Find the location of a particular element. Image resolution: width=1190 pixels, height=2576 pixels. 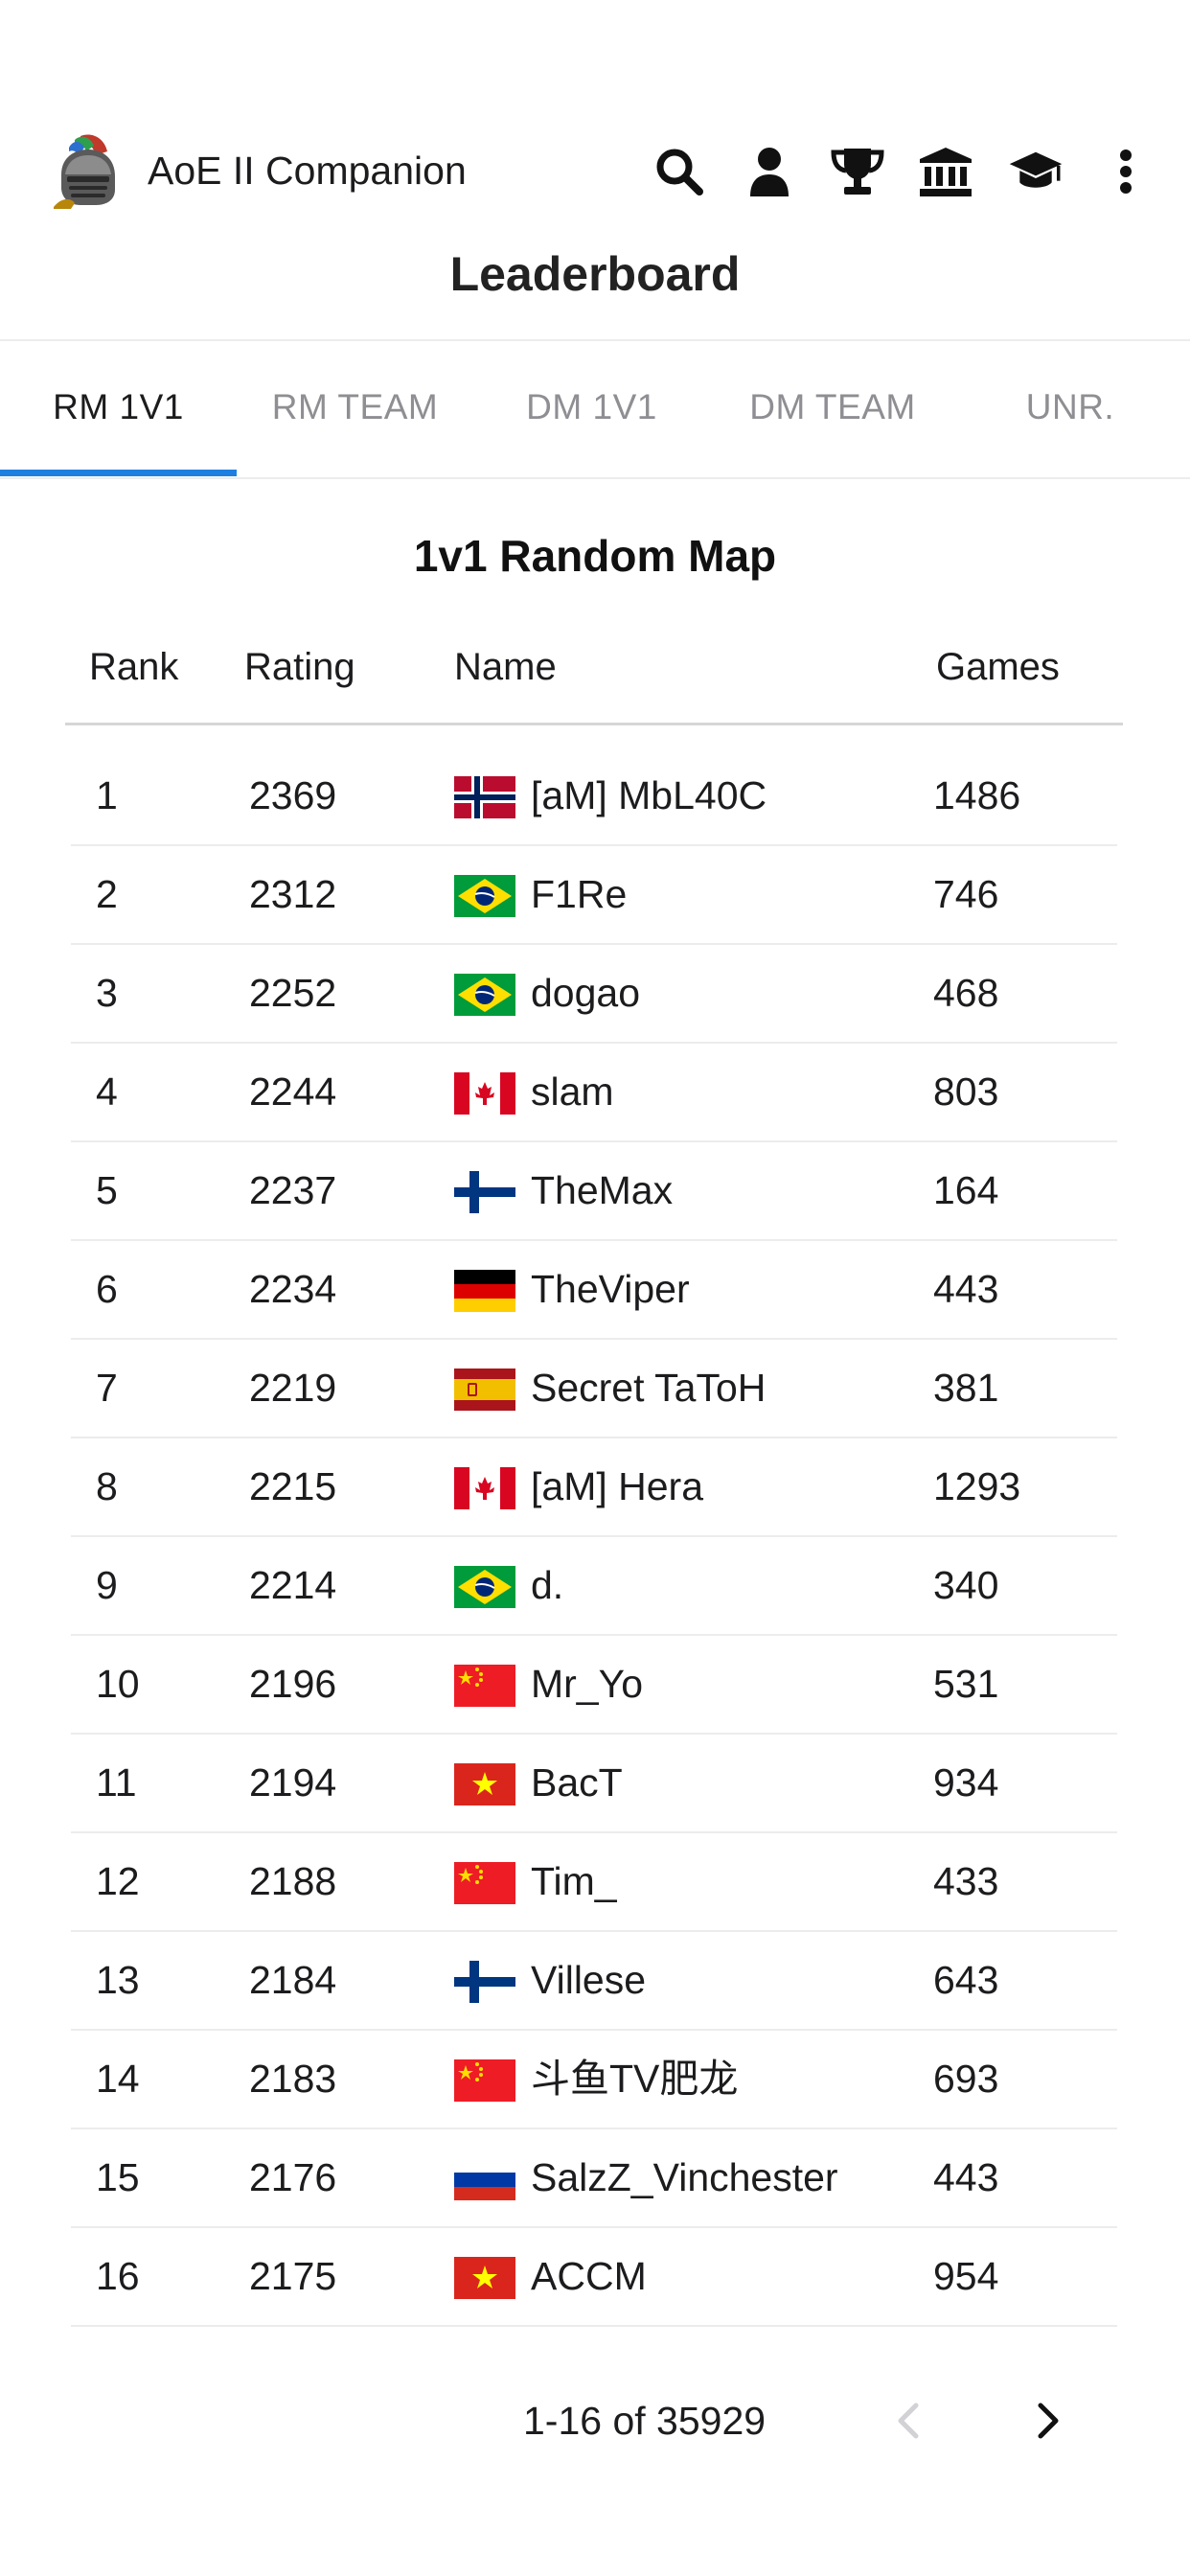

tab-bar: RM 1V1 RM TEAM DM 1V1 DM TEAM UNR. is located at coordinates (595, 410).